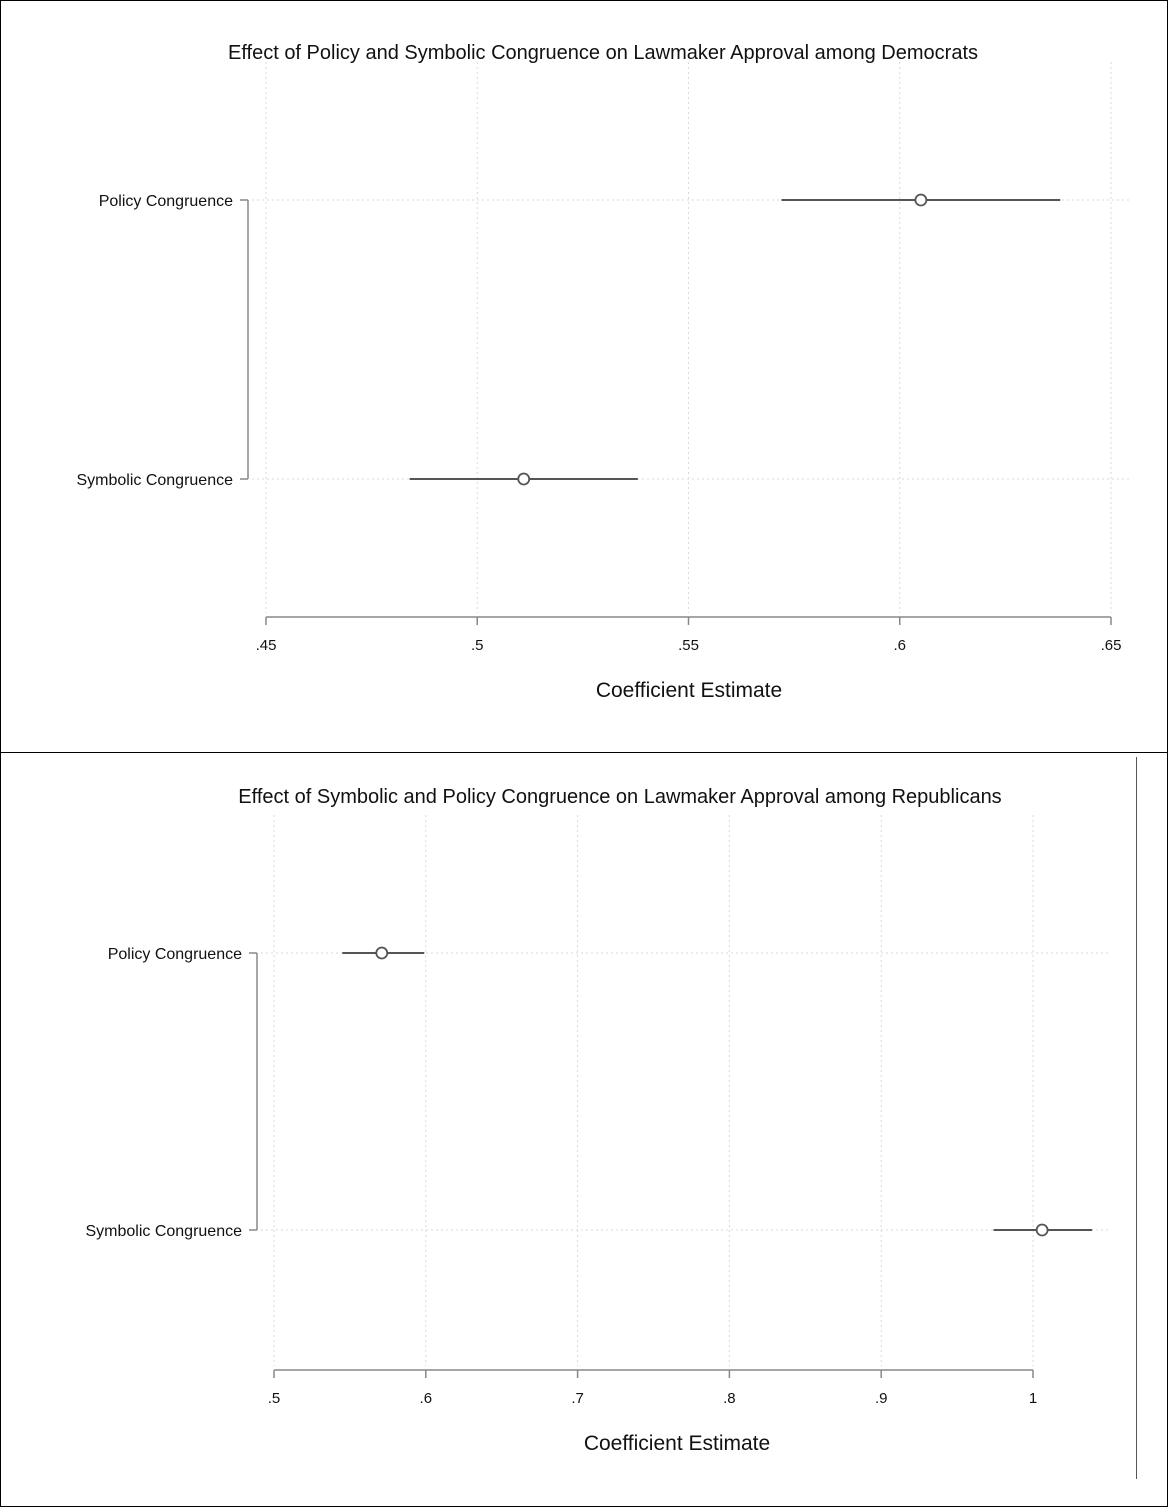  Describe the element at coordinates (266, 645) in the screenshot. I see `x-tick-label: .45` at that location.